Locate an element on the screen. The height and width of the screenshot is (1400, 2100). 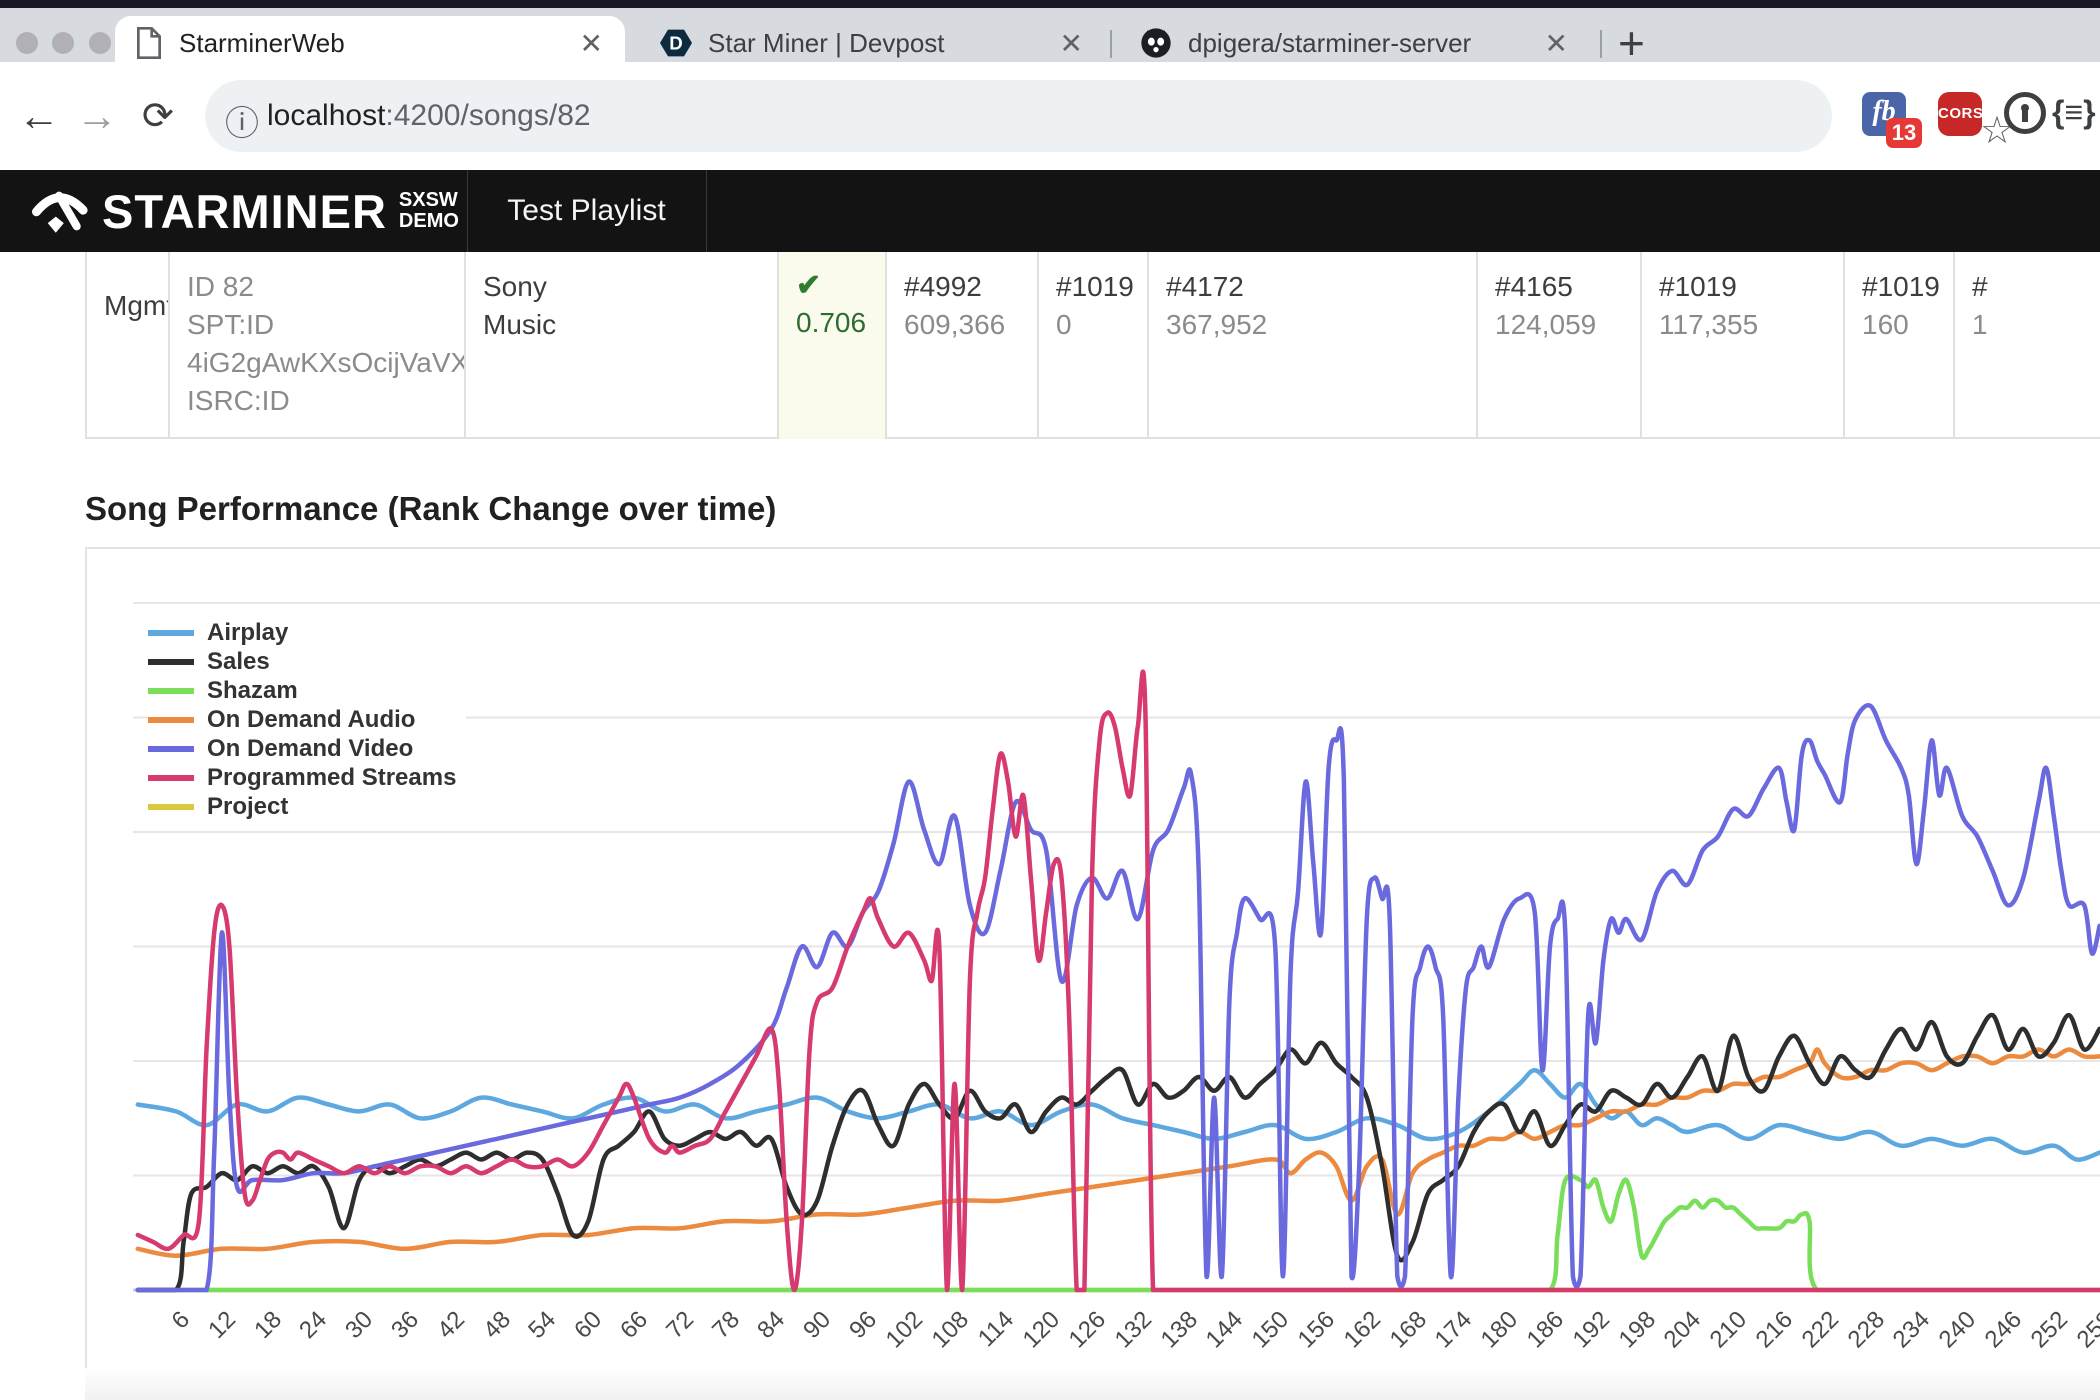
back-icon: ← is located at coordinates (39, 115).